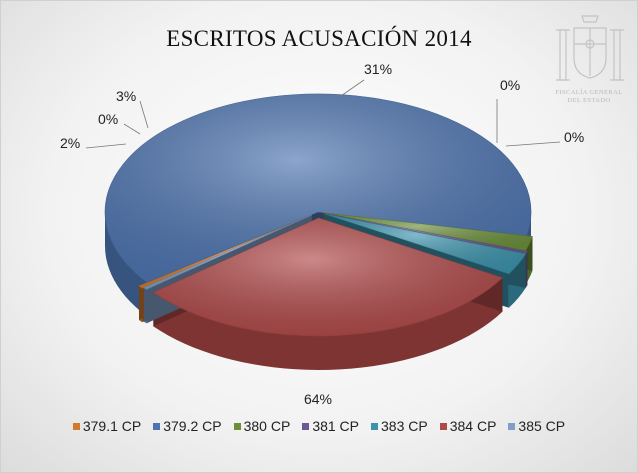 The image size is (638, 473). I want to click on data-label-379-1-cp: 0%, so click(510, 85).